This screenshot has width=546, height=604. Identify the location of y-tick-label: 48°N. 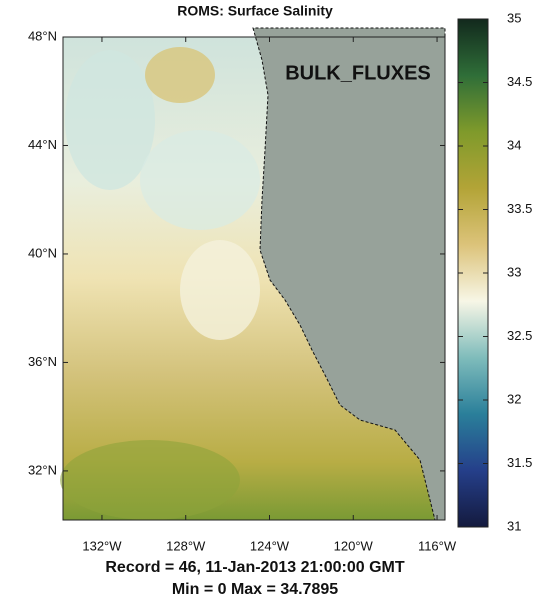
(42, 35).